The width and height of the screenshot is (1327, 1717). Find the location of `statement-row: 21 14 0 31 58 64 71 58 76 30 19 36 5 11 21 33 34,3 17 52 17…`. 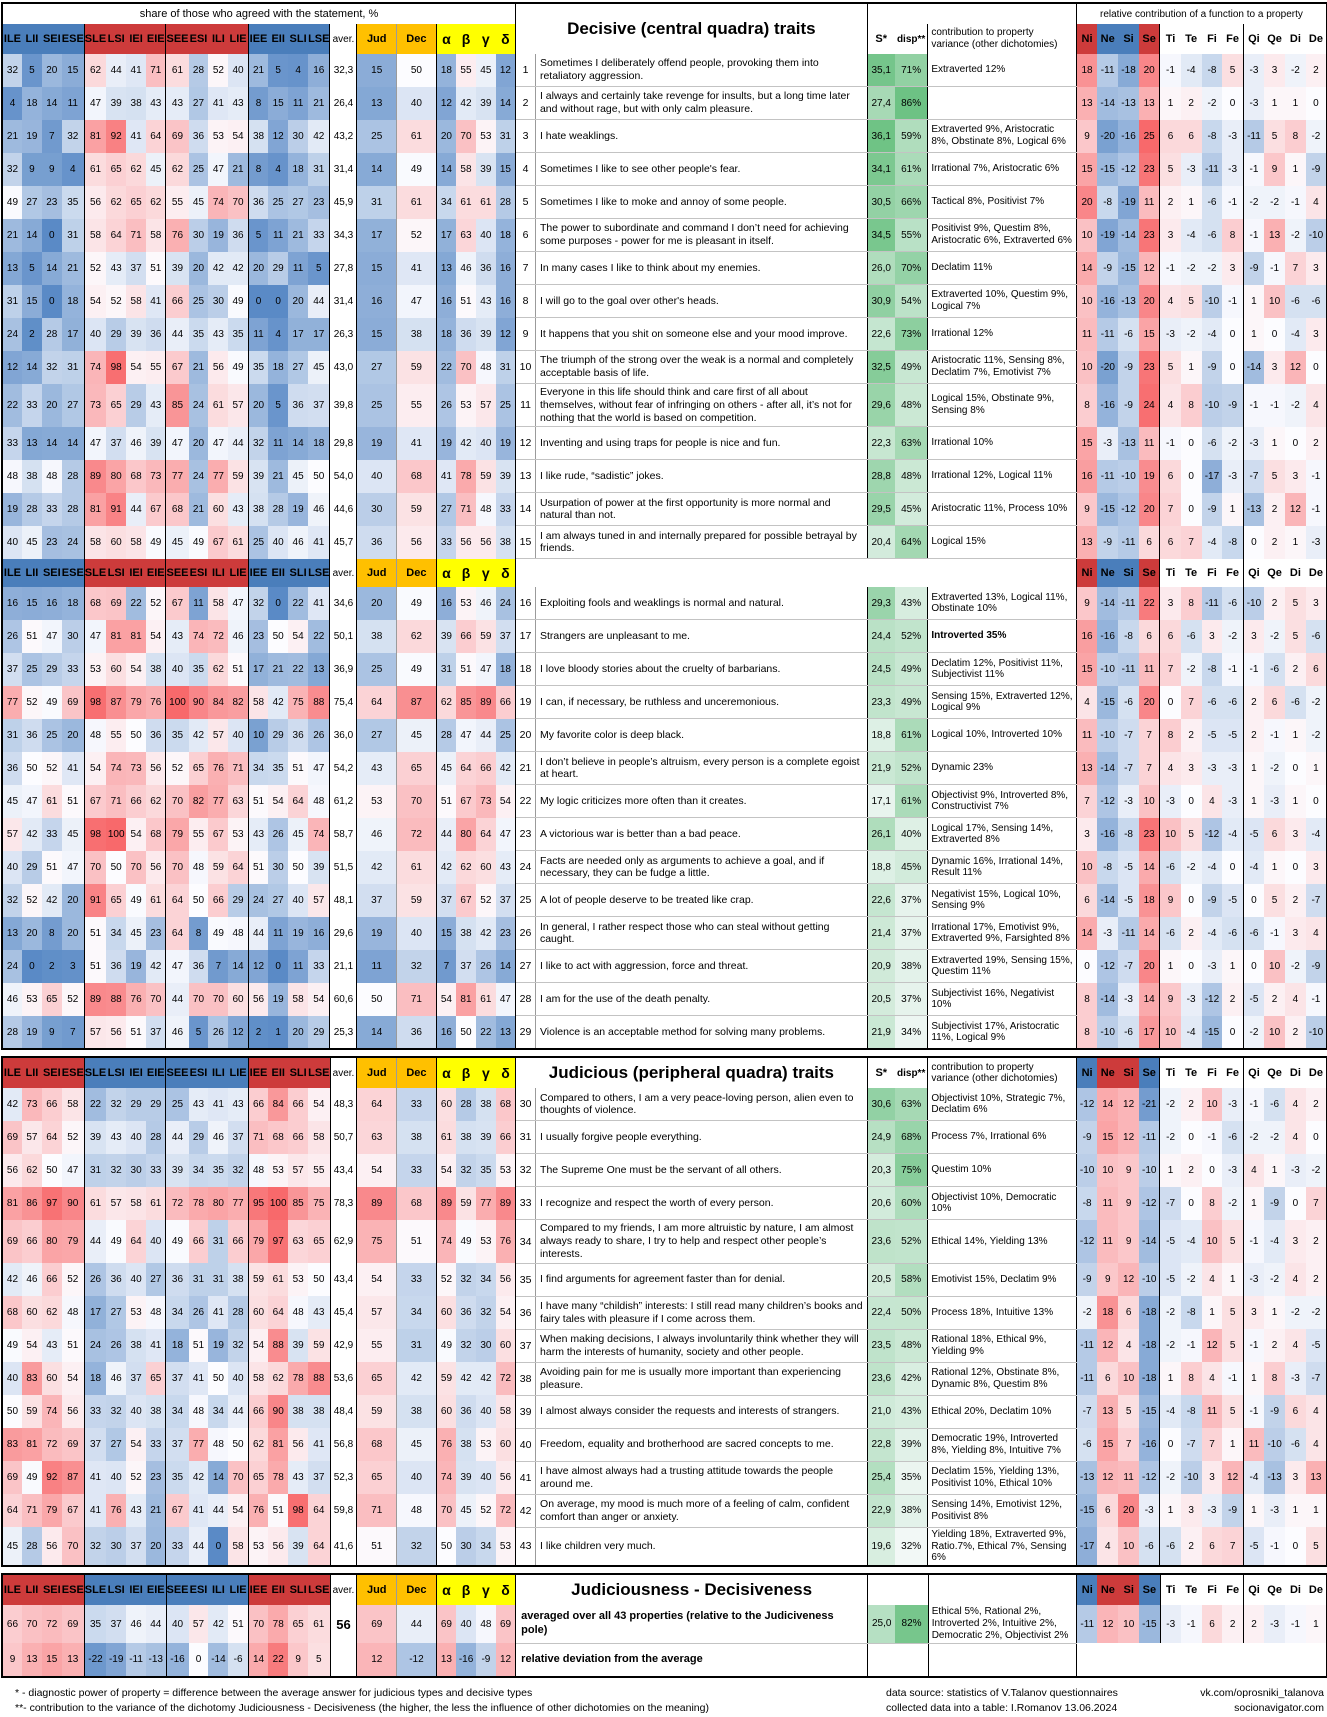

statement-row: 21 14 0 31 58 64 71 58 76 30 19 36 5 11 21 33 34,3 17 52 17… is located at coordinates (664, 235).